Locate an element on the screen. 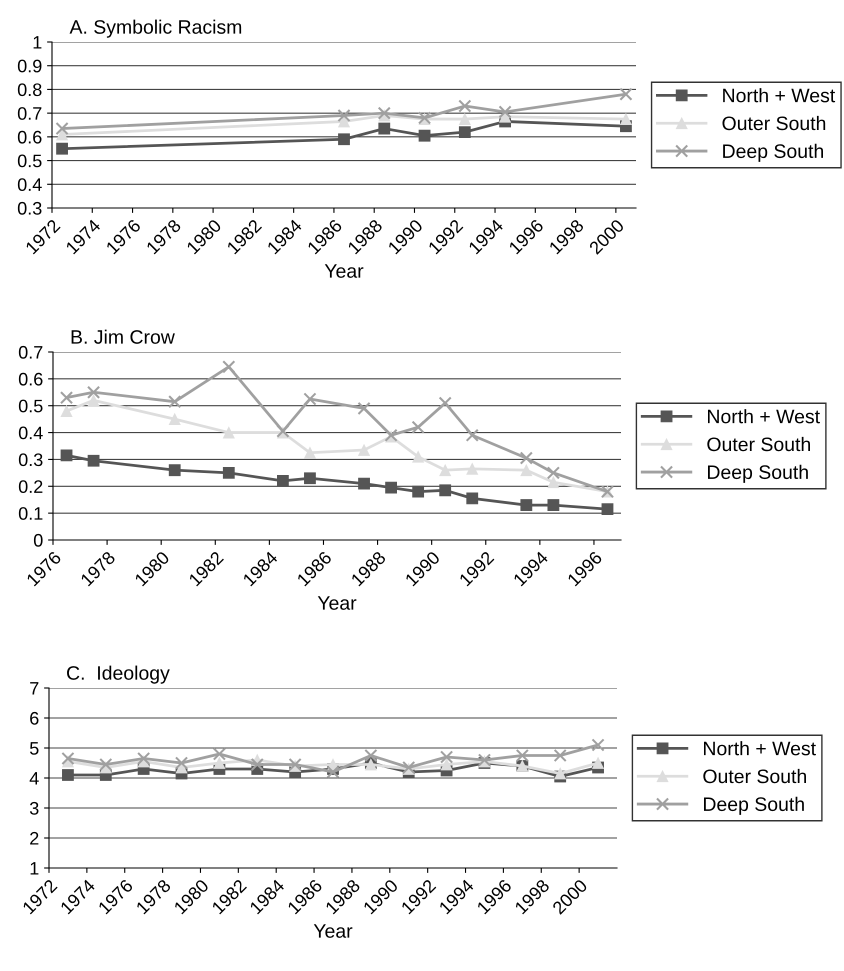 Image resolution: width=844 pixels, height=971 pixels. y-tick-label: 4 is located at coordinates (34, 778).